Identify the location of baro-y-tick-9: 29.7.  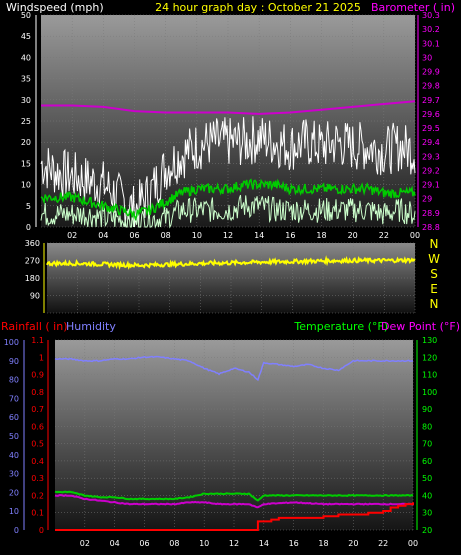
(431, 100).